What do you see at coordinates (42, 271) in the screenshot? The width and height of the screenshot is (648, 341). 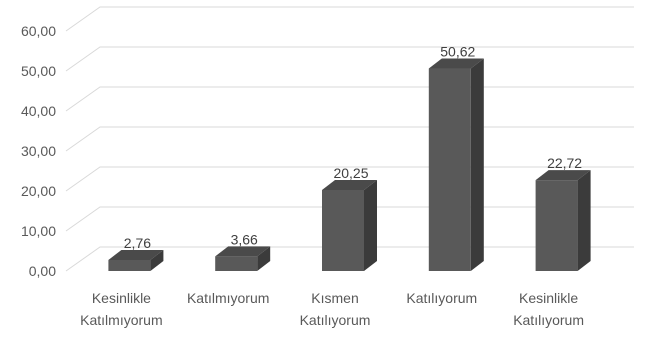 I see `y-tick-label: 0,00` at bounding box center [42, 271].